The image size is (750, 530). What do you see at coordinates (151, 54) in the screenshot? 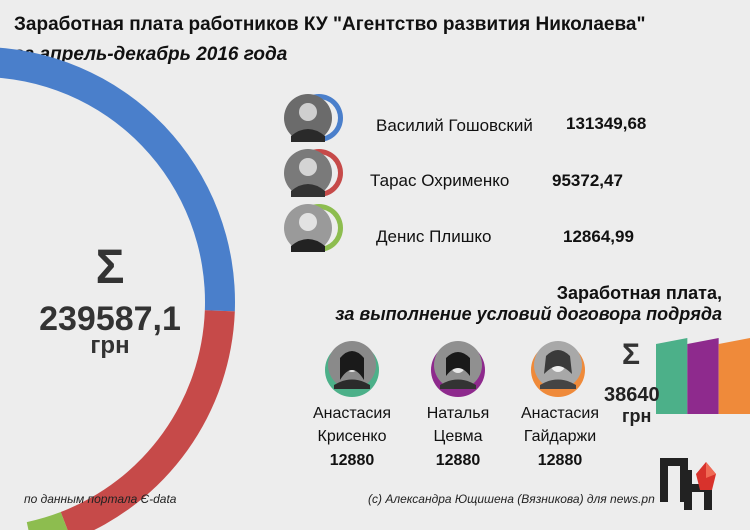
I see `page-subtitle: за апрель-декабрь 2016 года` at bounding box center [151, 54].